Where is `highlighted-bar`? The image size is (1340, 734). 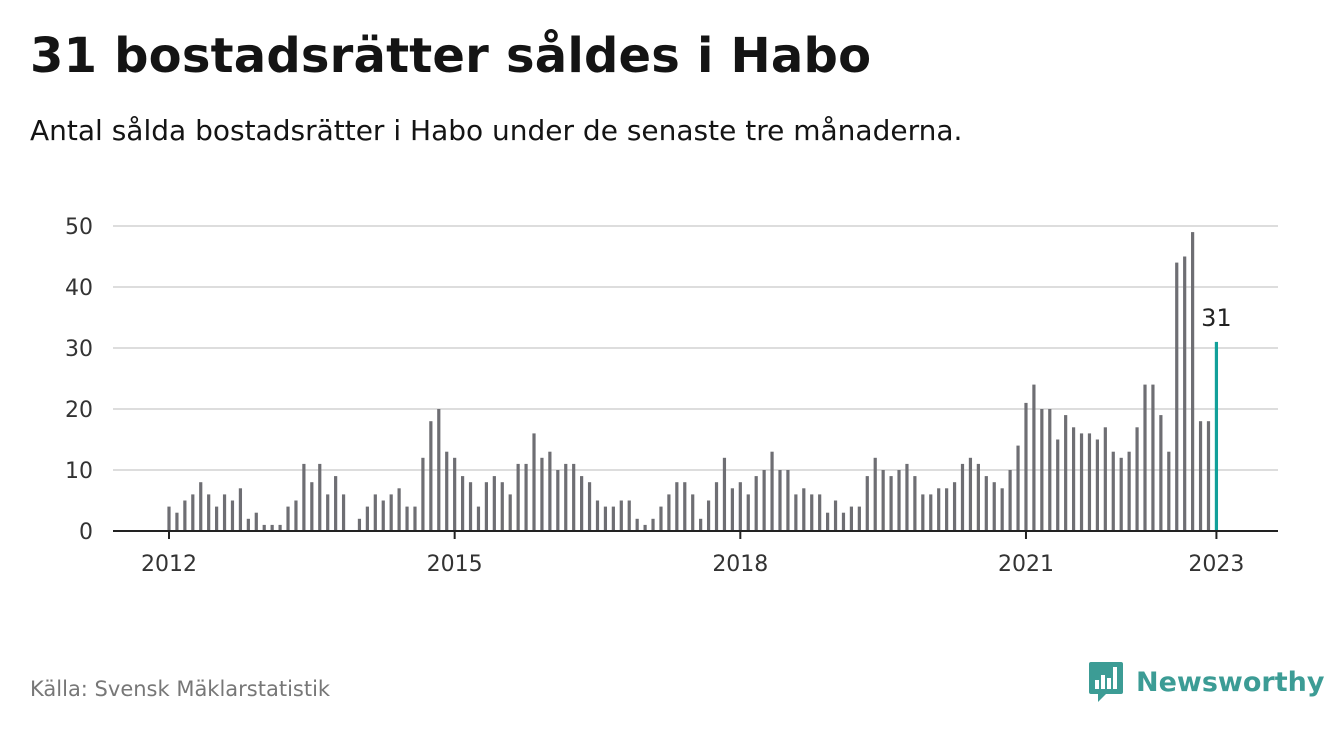
highlighted-bar is located at coordinates (1216, 436).